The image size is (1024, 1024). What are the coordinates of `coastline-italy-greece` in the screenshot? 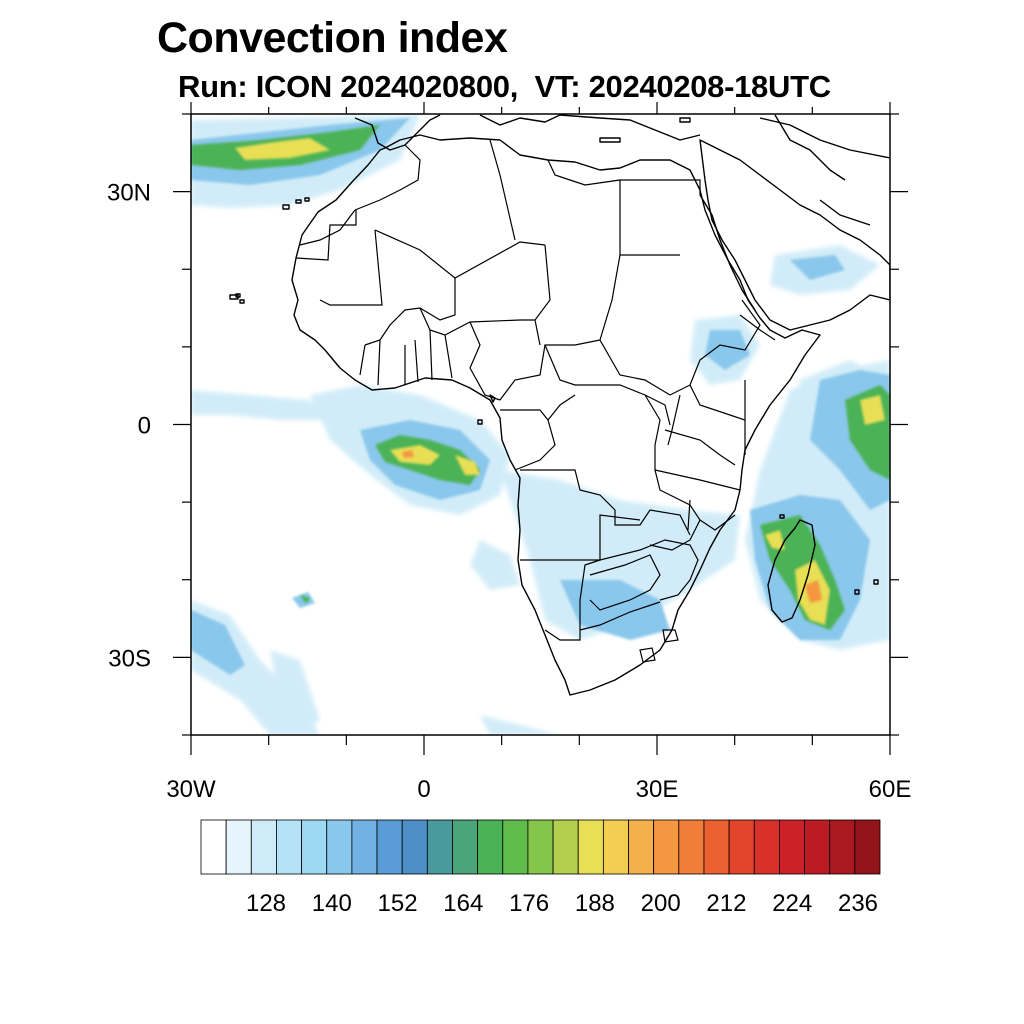 It's located at (590, 127).